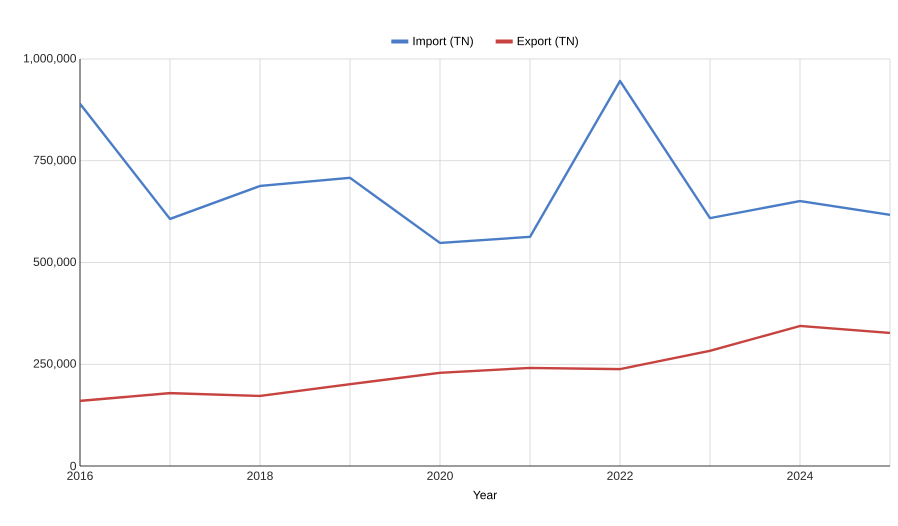 The width and height of the screenshot is (898, 526). I want to click on x-tick-label: 2022, so click(620, 476).